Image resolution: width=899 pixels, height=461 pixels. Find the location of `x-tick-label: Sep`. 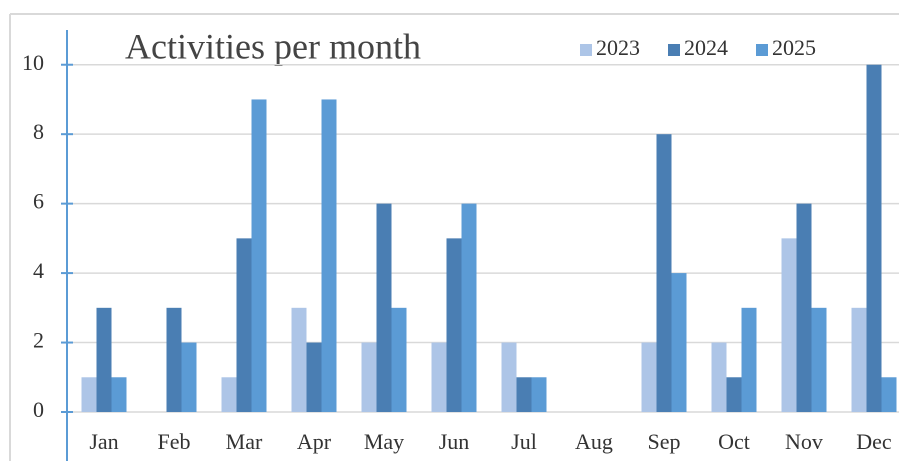

x-tick-label: Sep is located at coordinates (664, 441).